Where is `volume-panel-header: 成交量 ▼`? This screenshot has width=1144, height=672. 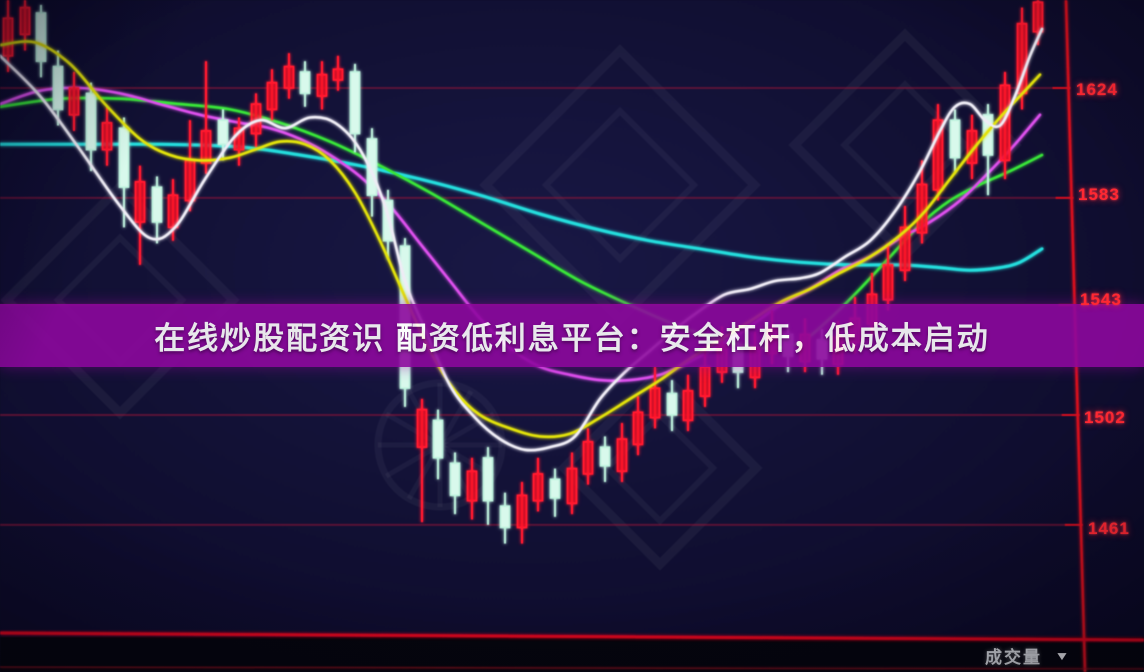
volume-panel-header: 成交量 ▼ is located at coordinates (1027, 655).